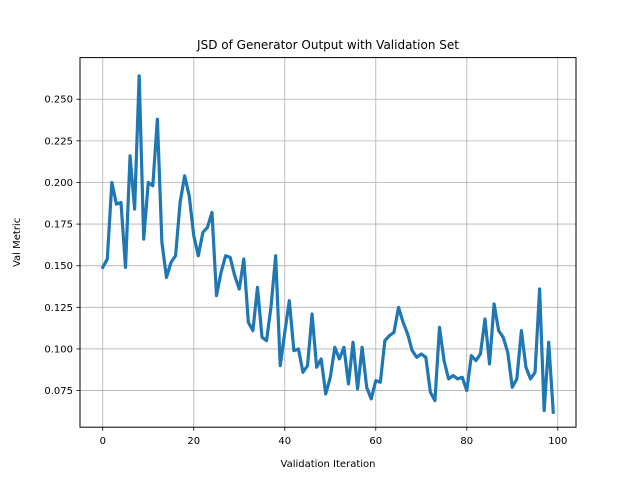 The image size is (640, 480). I want to click on x-tick-label: 80, so click(466, 441).